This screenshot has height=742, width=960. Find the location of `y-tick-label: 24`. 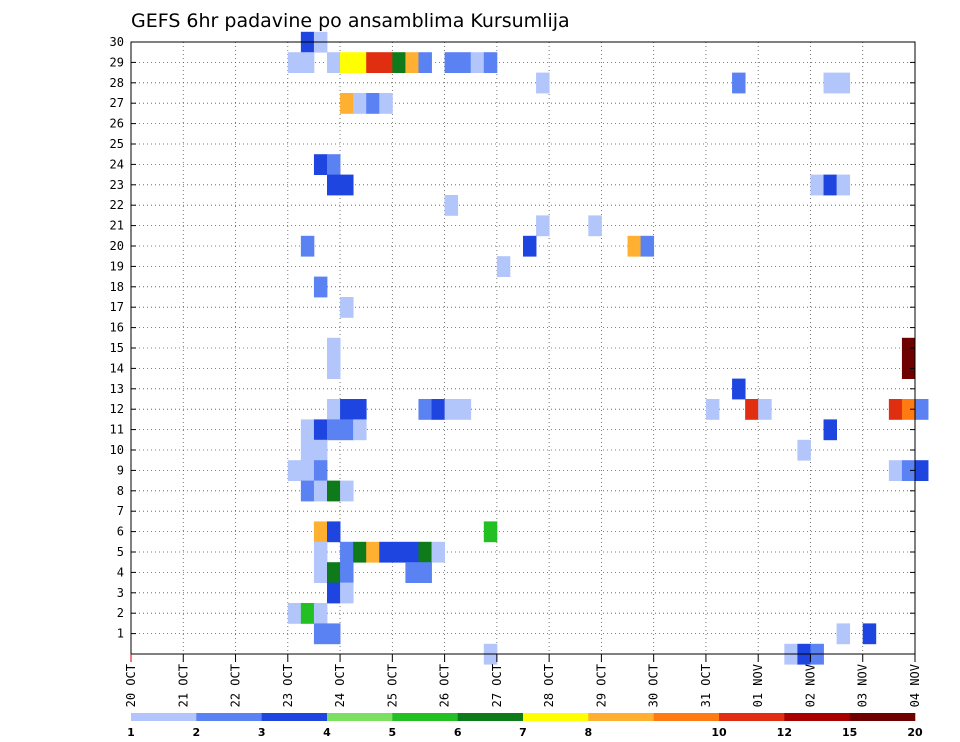

y-tick-label: 24 is located at coordinates (117, 164).